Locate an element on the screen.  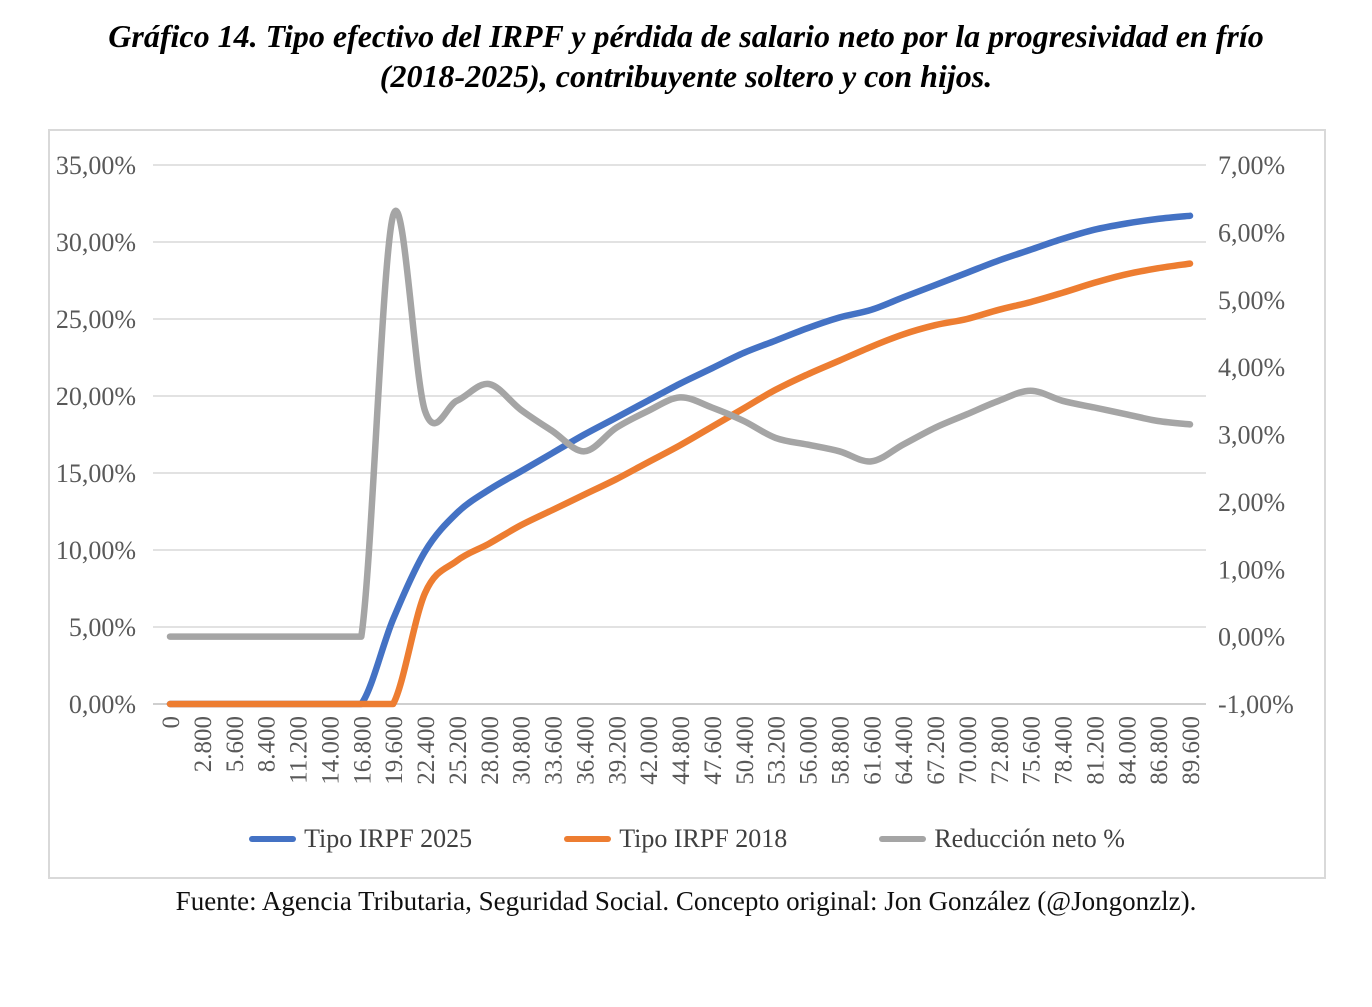
right-axis-tick-label: 4,00% is located at coordinates (1251, 367).